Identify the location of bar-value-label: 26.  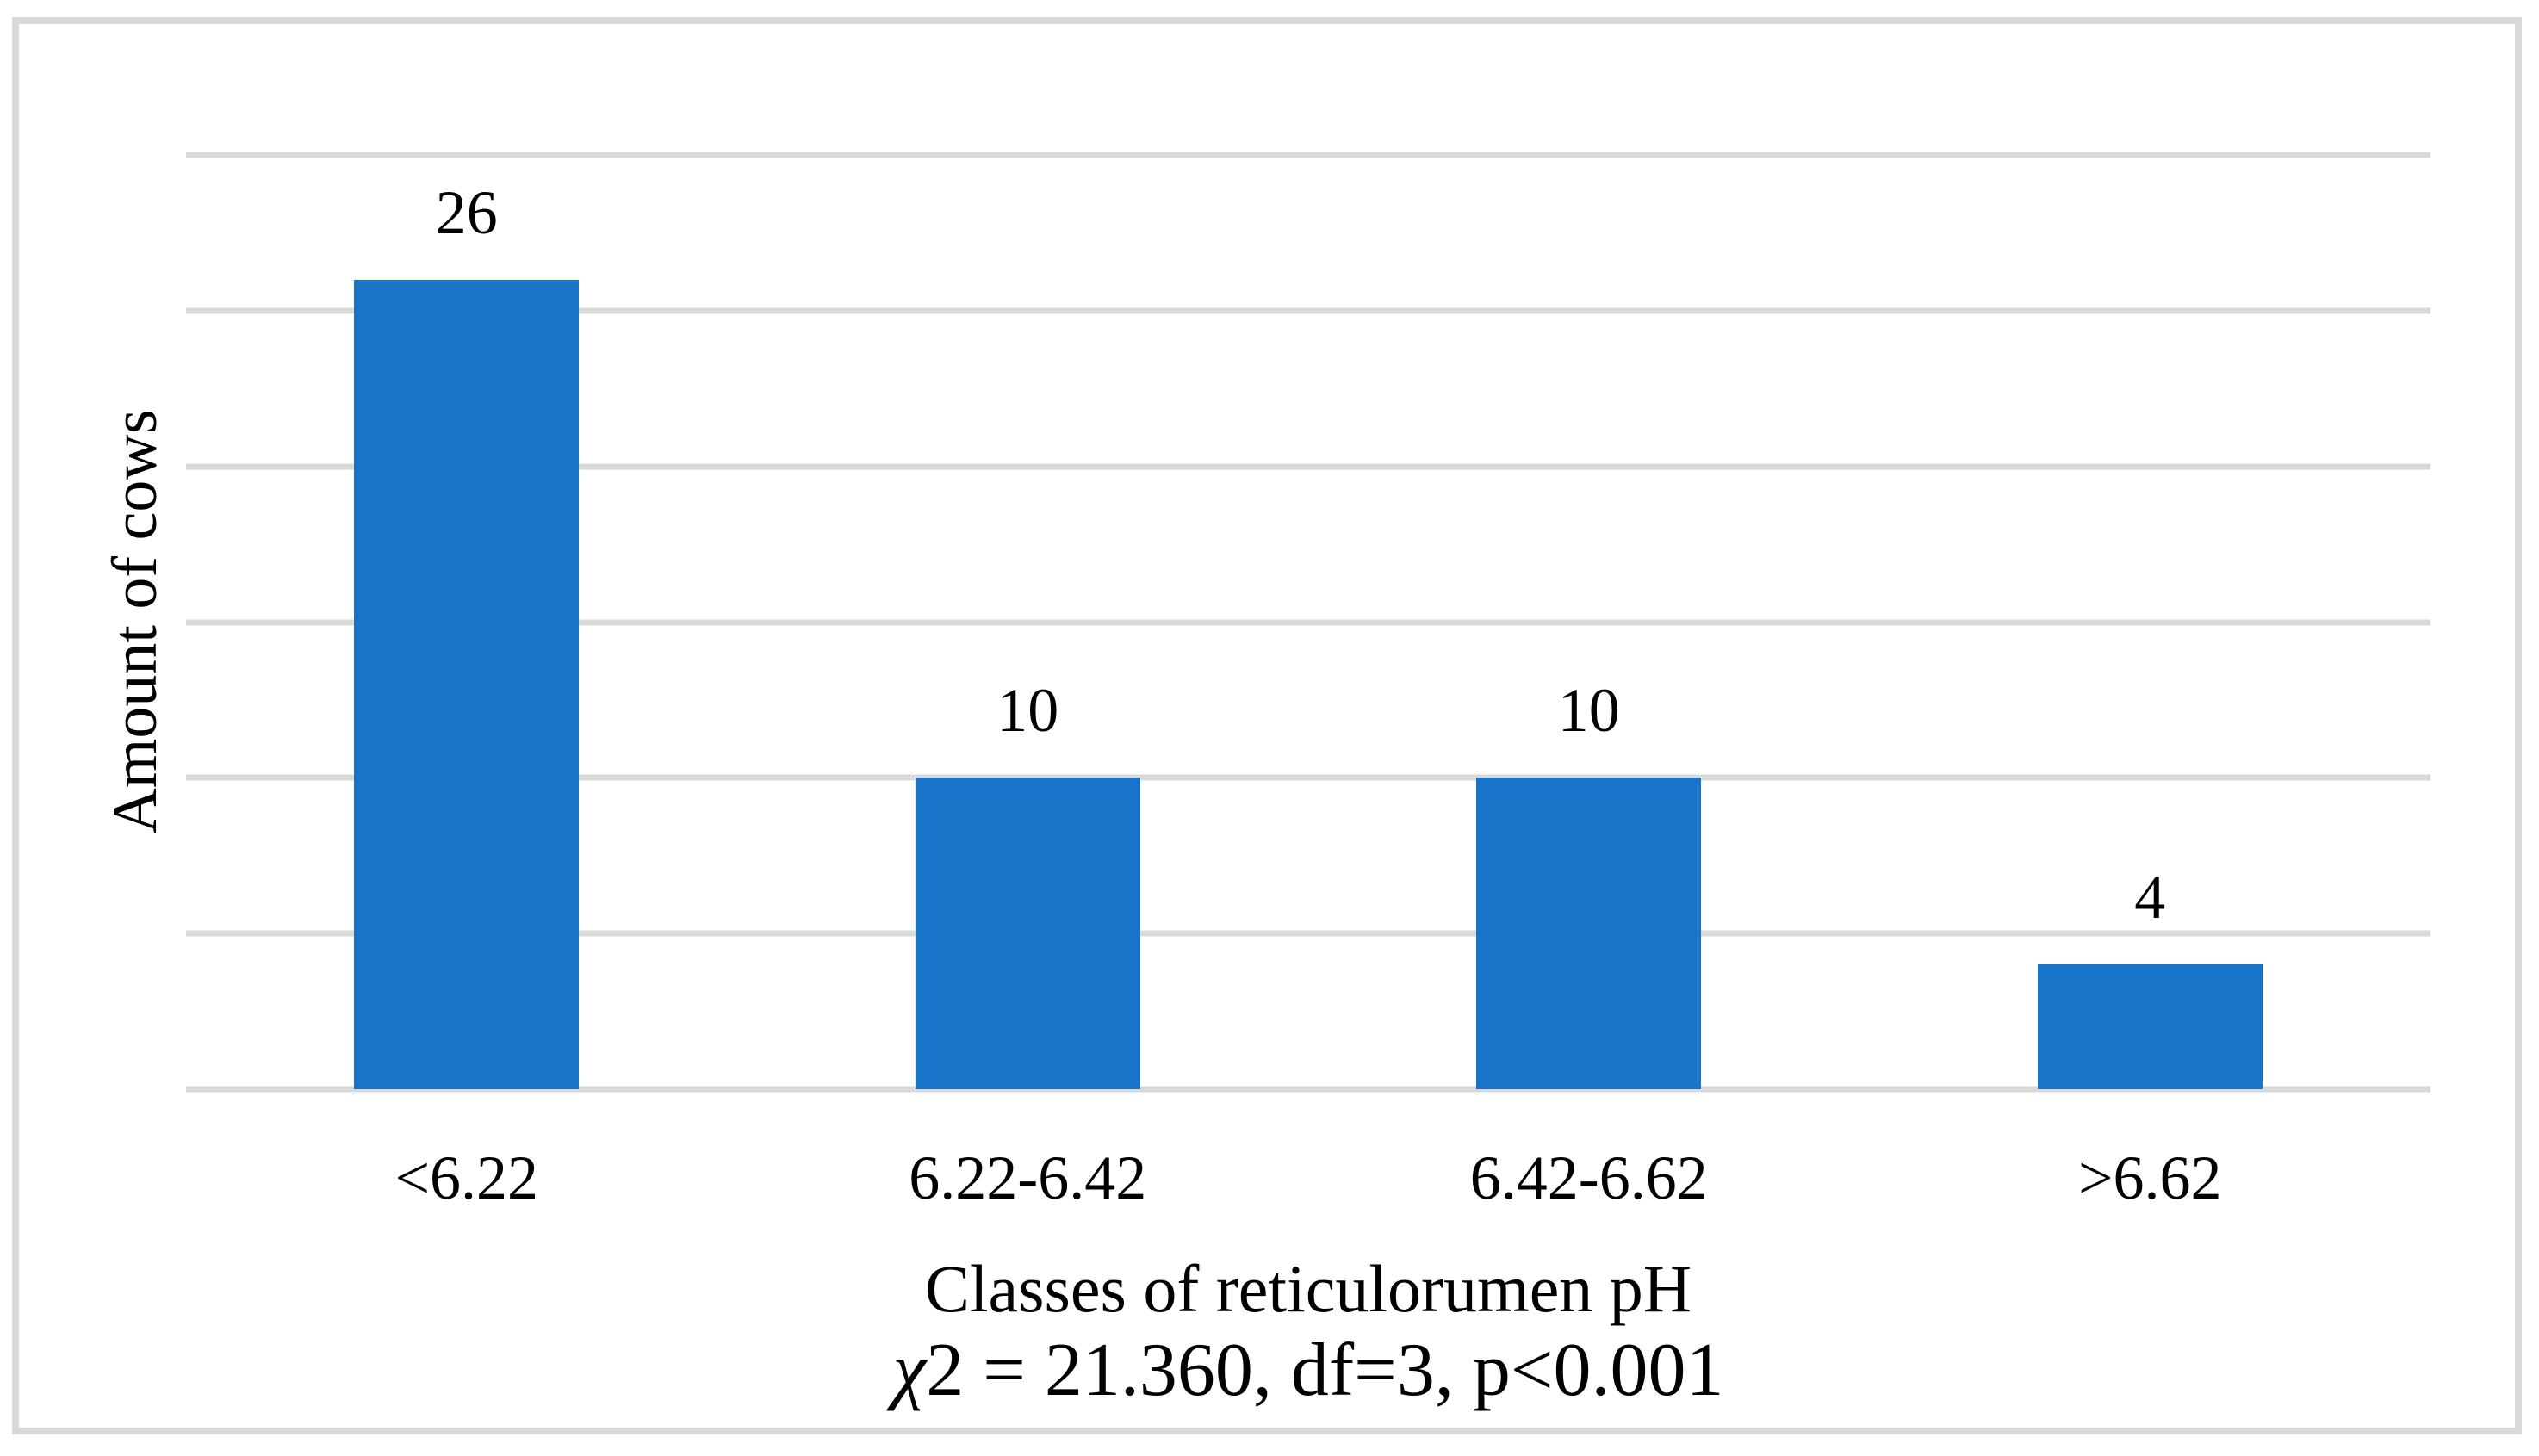
(467, 212).